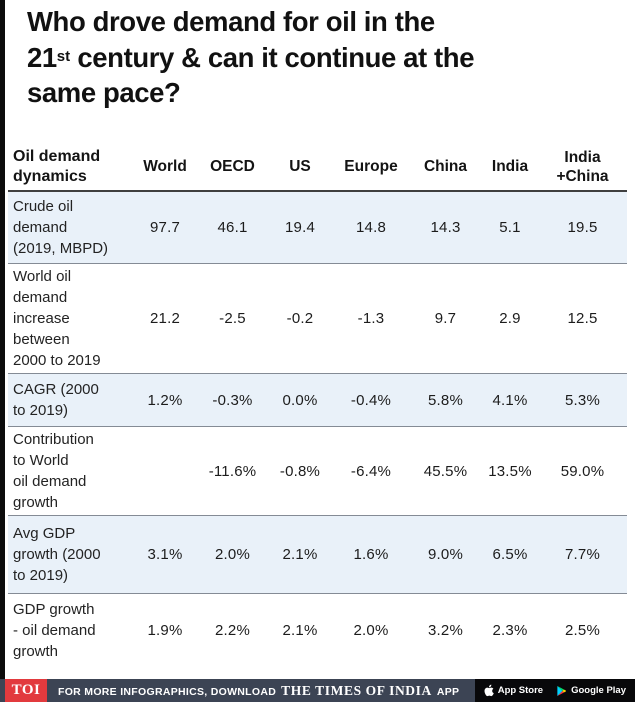 This screenshot has width=635, height=702. I want to click on toi-logo: TOI, so click(26, 690).